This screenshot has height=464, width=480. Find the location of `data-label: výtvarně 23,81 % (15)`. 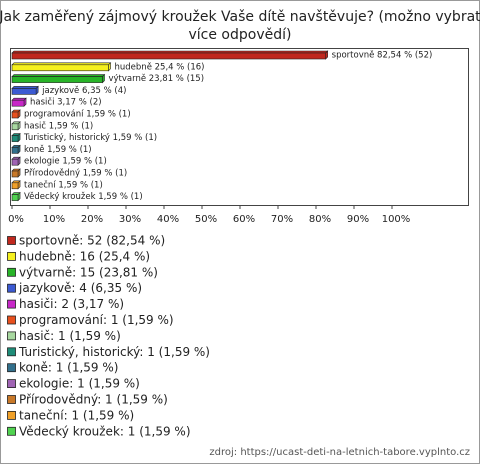

data-label: výtvarně 23,81 % (15) is located at coordinates (156, 79).